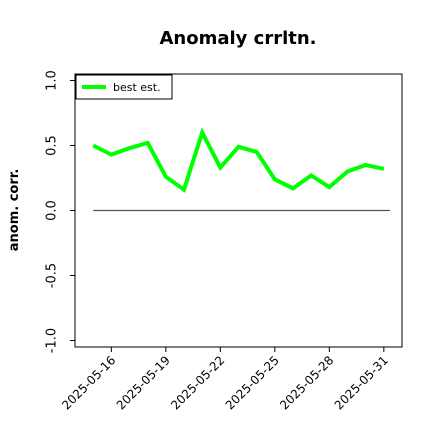 This screenshot has height=440, width=440. Describe the element at coordinates (306, 382) in the screenshot. I see `x-tick-label: 2025-05-28` at that location.